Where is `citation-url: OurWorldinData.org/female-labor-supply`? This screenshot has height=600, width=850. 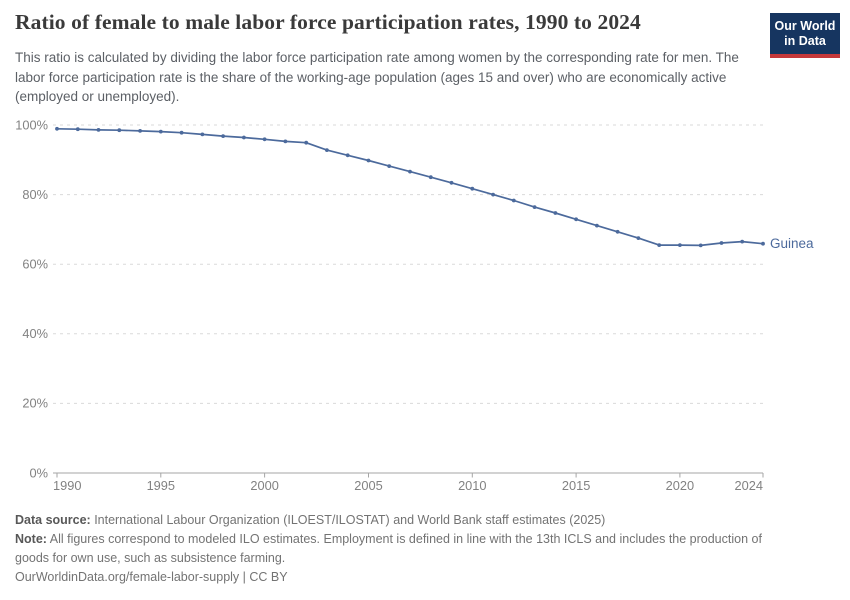 citation-url: OurWorldinData.org/female-labor-supply is located at coordinates (127, 577).